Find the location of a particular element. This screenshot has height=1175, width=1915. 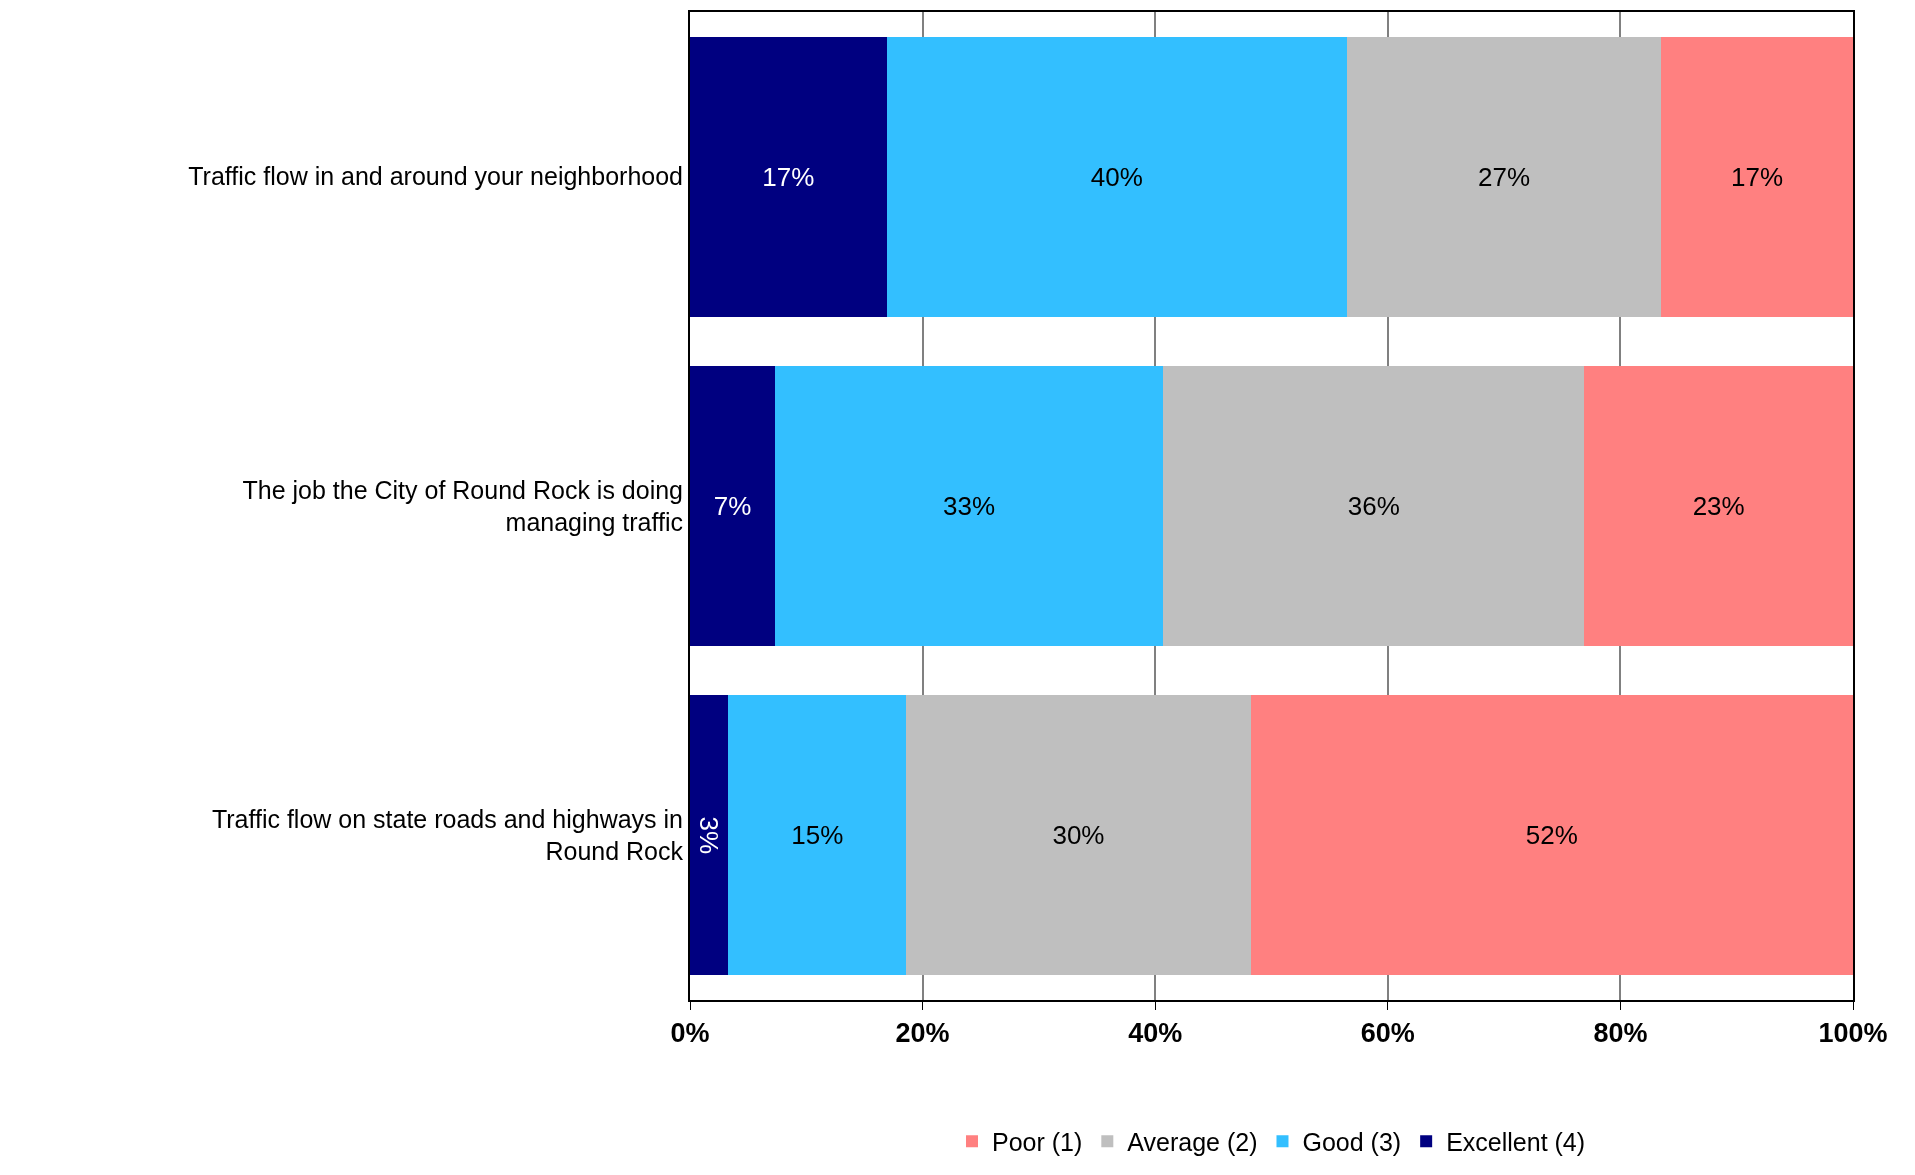

x-tick-label: 80% is located at coordinates (1620, 1033).